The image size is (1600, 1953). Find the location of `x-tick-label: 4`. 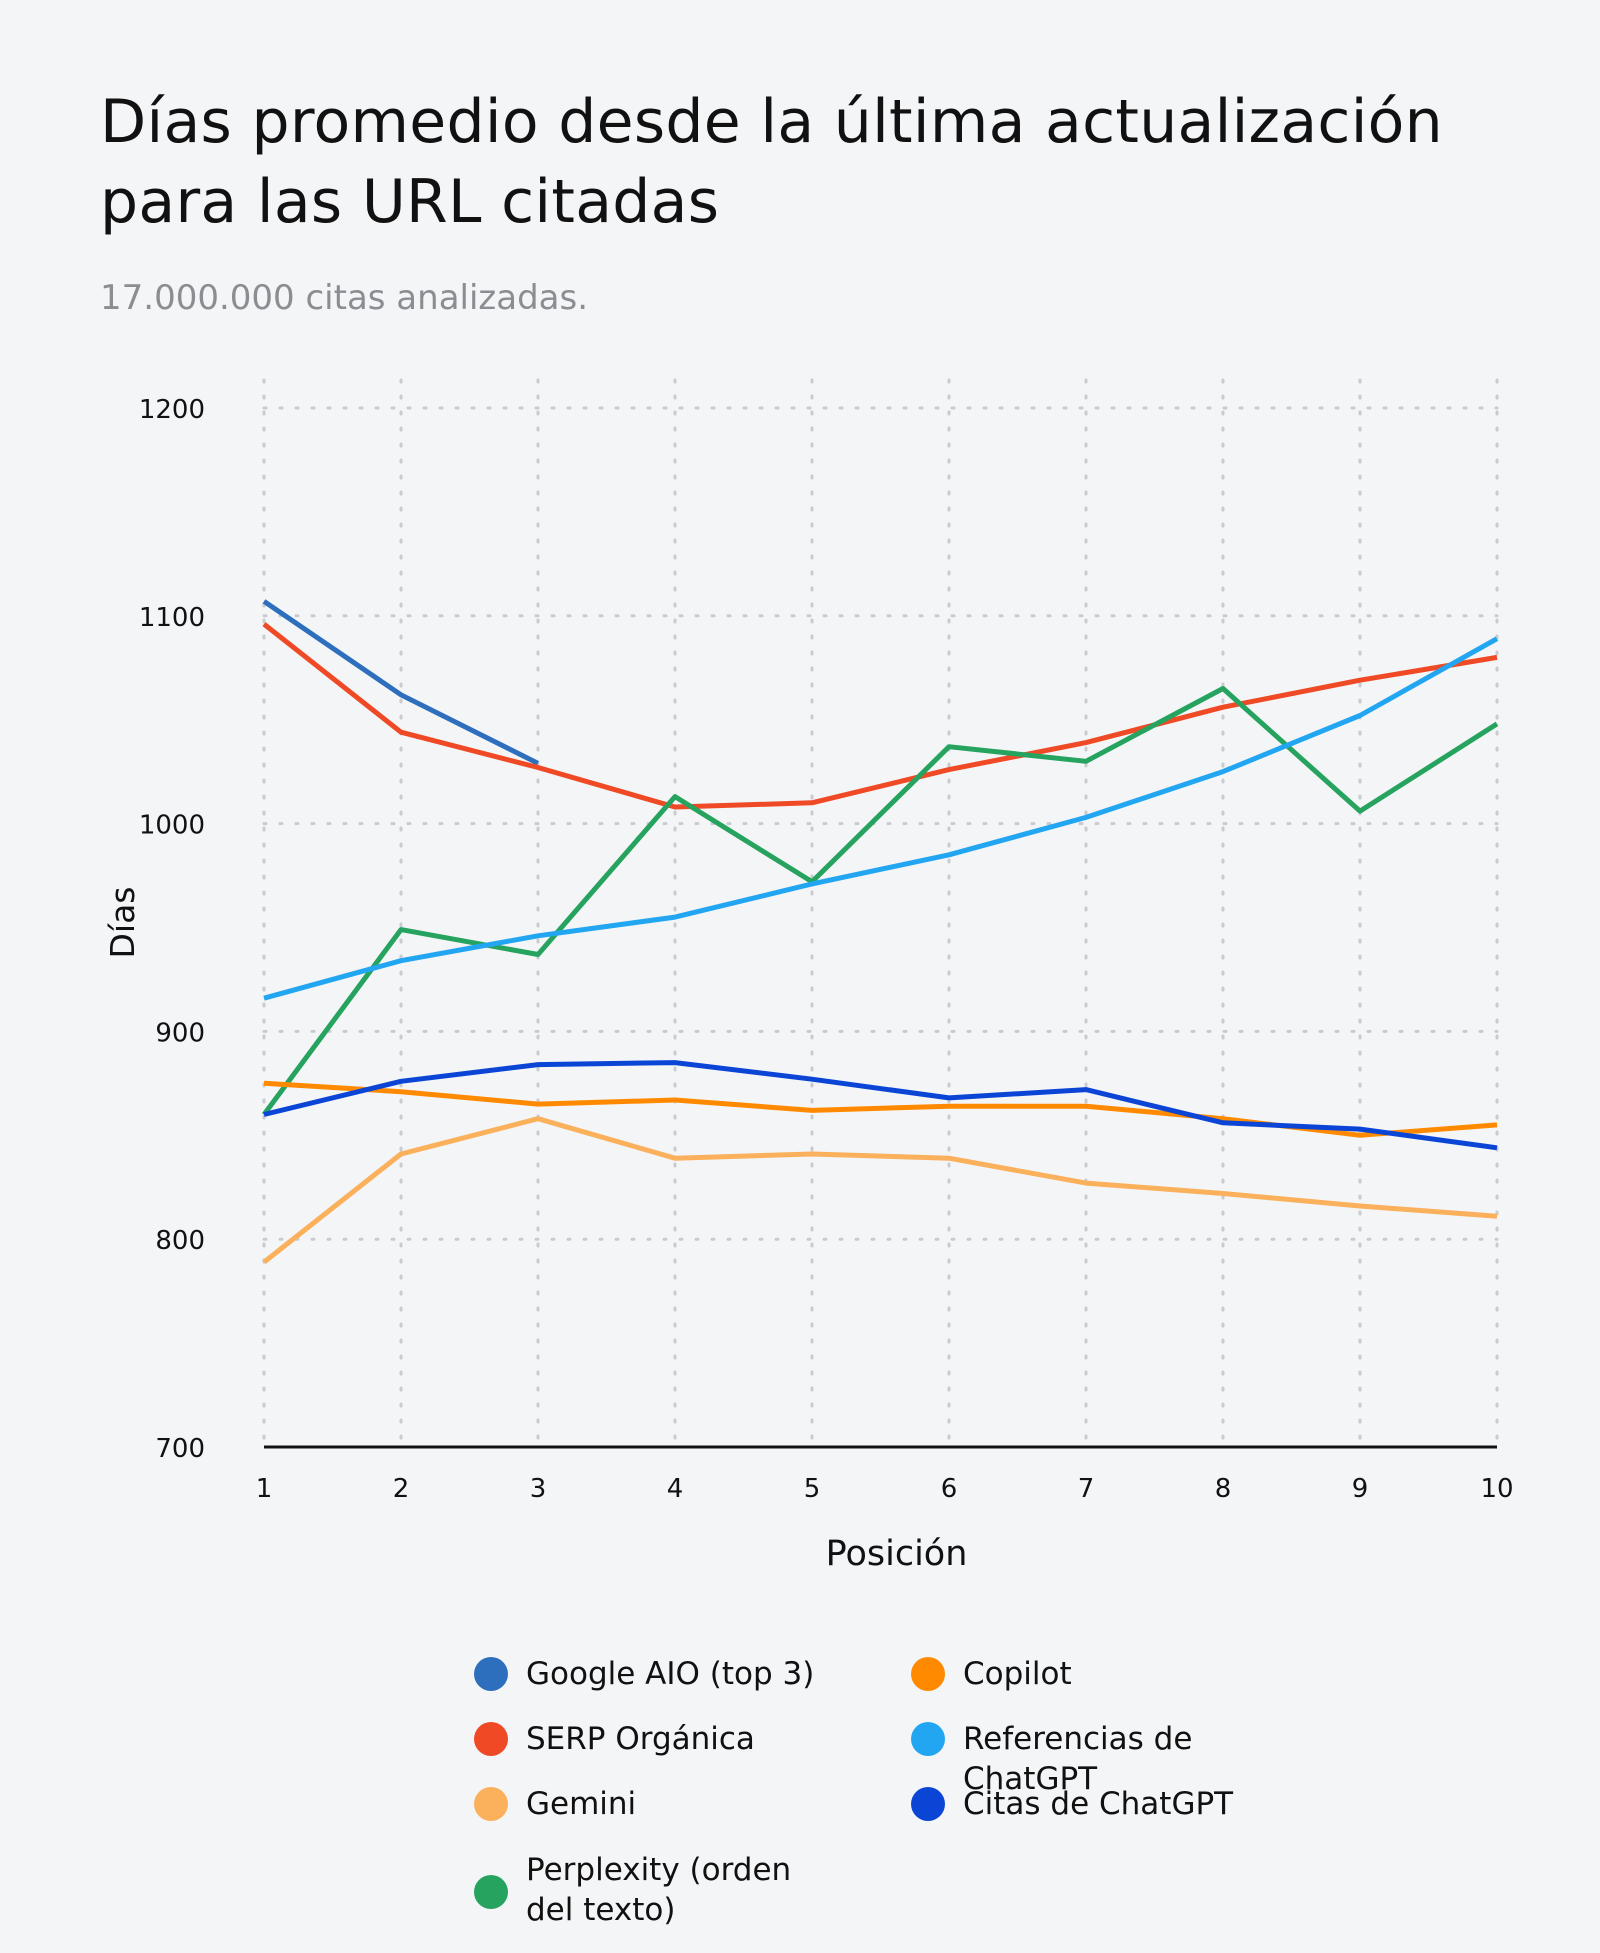

x-tick-label: 4 is located at coordinates (675, 1489).